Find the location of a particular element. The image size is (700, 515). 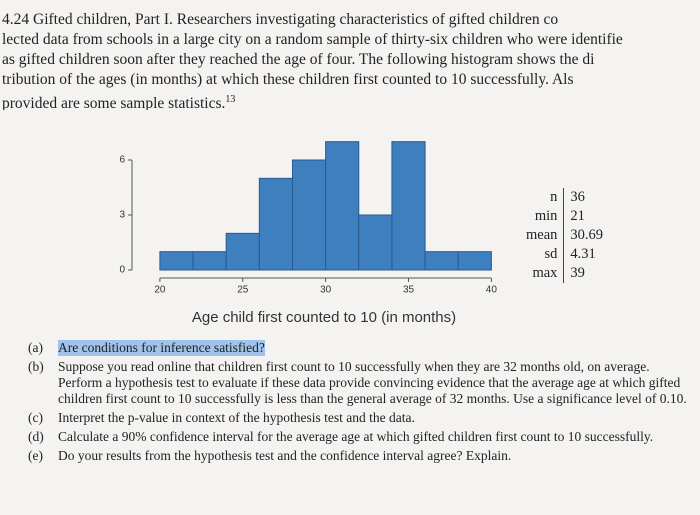

intro-line: provided are some sample statistics.13 is located at coordinates (351, 100).